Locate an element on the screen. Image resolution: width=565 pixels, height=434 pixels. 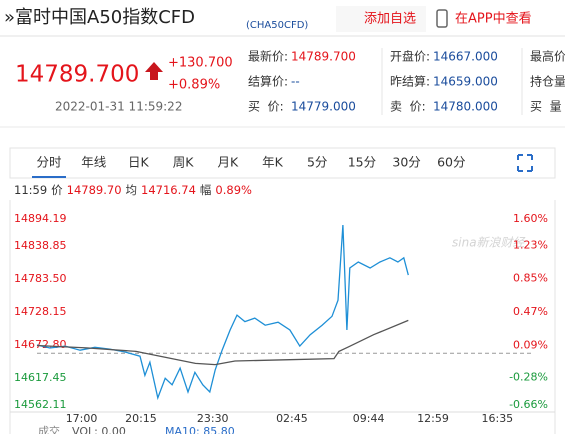
field-label: 最高价 is located at coordinates (547, 56).